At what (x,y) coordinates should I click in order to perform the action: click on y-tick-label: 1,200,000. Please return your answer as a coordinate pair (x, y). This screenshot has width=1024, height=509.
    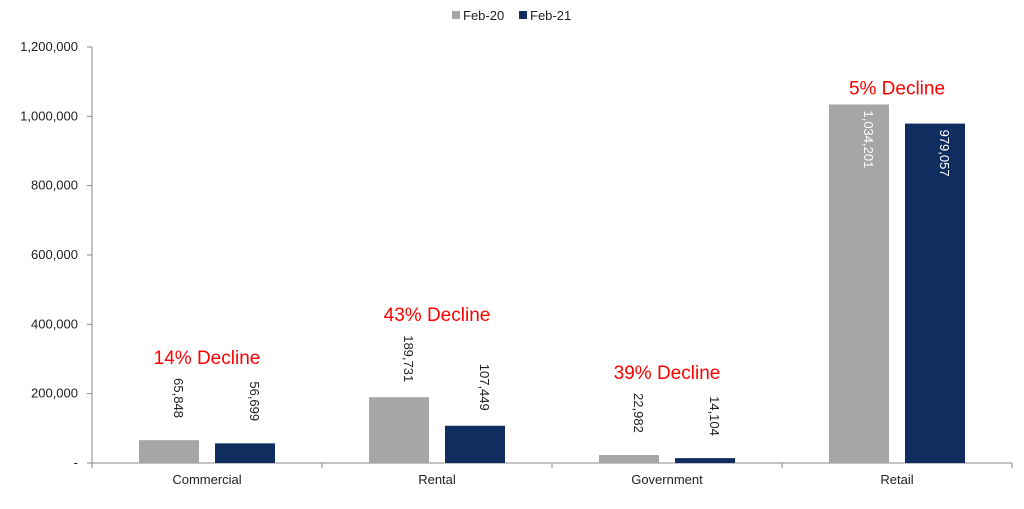
    Looking at the image, I should click on (49, 46).